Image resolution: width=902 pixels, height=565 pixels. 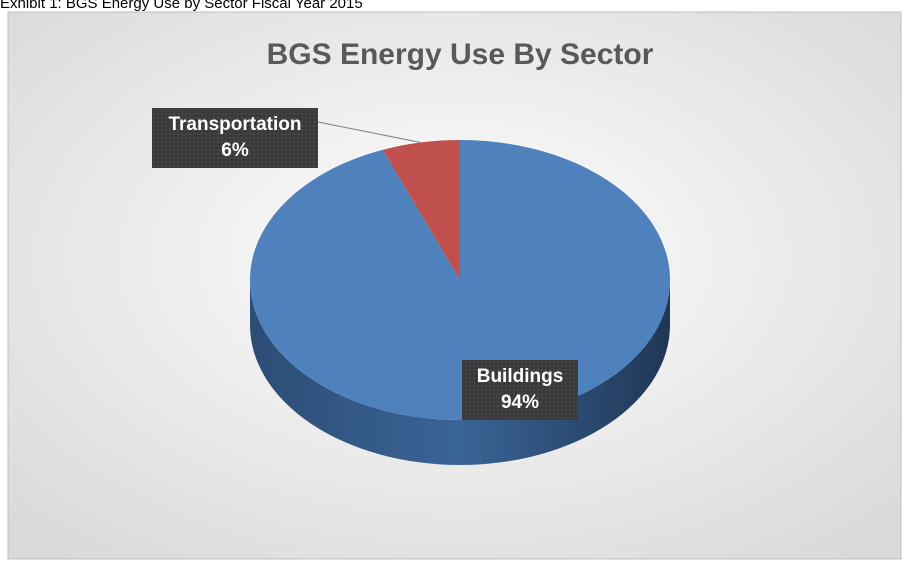 I want to click on data-label-name: Transportation, so click(x=234, y=124).